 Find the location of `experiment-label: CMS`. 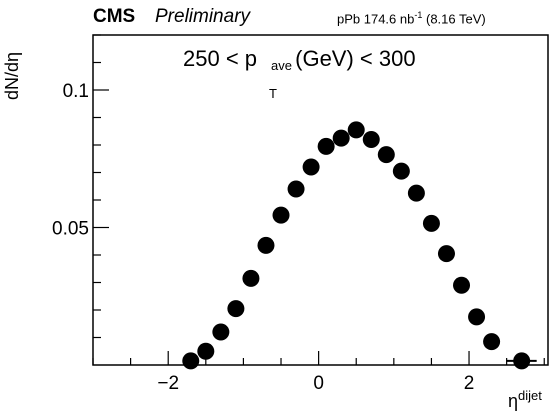

experiment-label: CMS is located at coordinates (114, 16).